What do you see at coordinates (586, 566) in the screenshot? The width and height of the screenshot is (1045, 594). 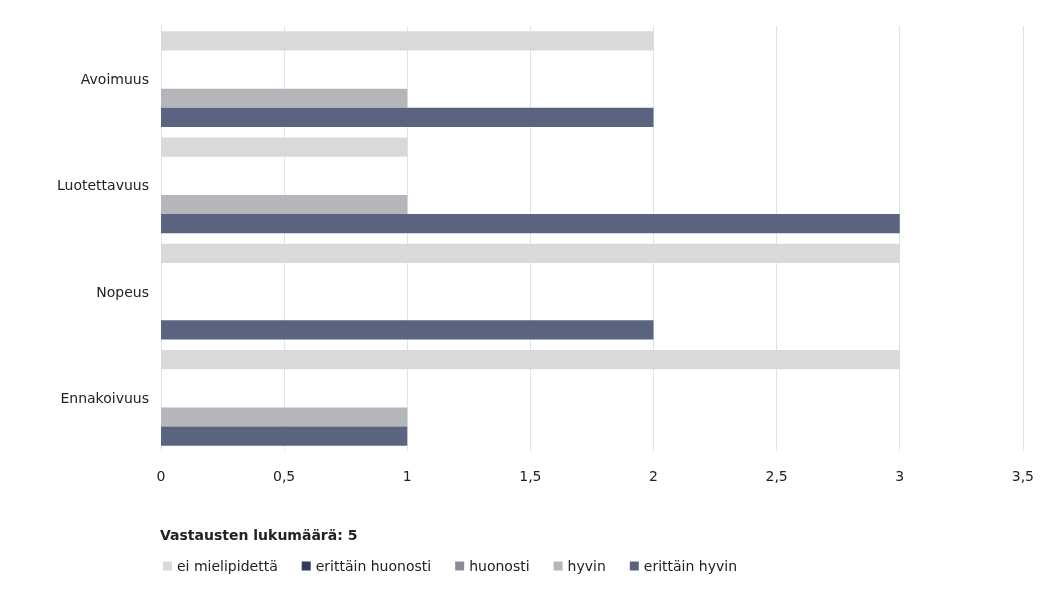 I see `legend-label: hyvin` at bounding box center [586, 566].